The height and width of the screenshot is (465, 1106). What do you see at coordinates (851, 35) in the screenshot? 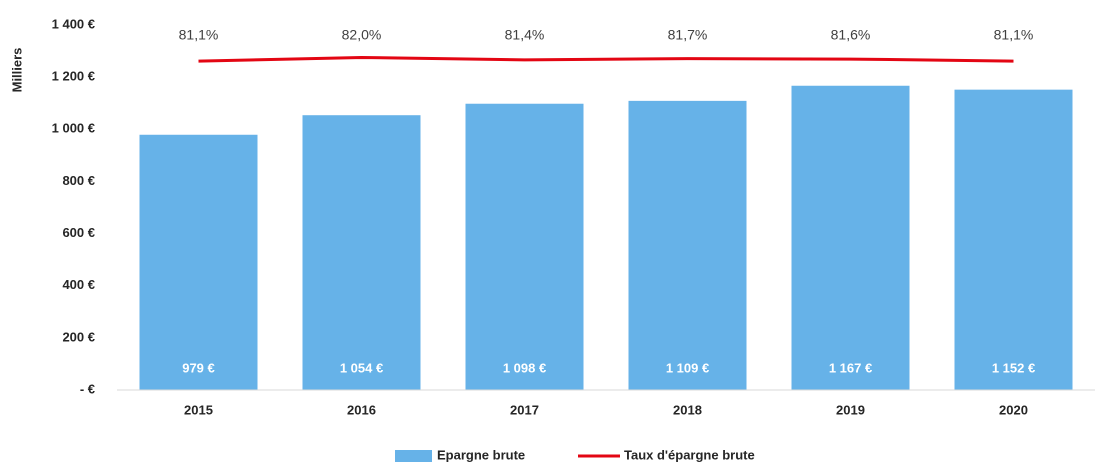
I see `line-value-label: 81,6%` at bounding box center [851, 35].